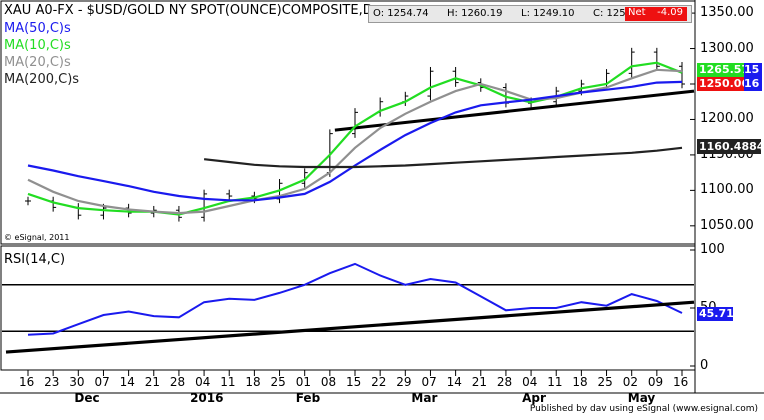  I want to click on price-tick-label: 1300.00, so click(727, 48).